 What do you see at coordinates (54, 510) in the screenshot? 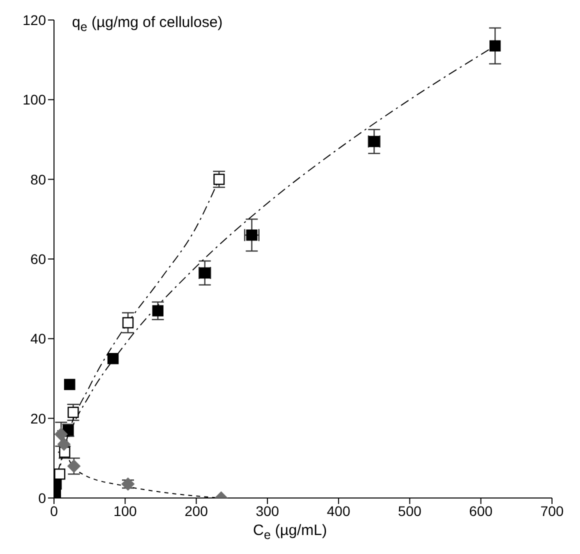
I see `x-tick-label: 0` at bounding box center [54, 510].